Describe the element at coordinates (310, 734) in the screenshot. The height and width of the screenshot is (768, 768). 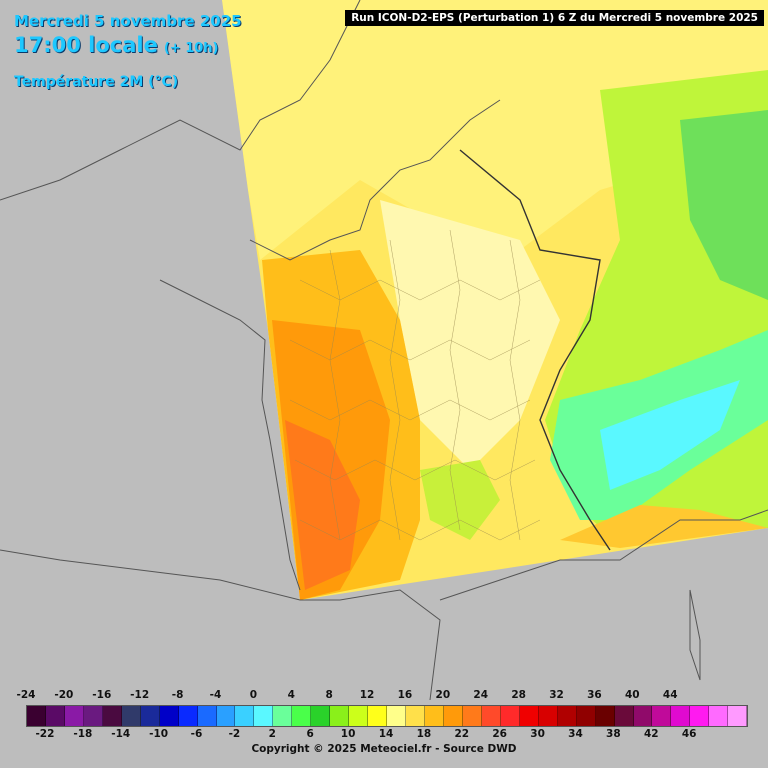
I see `legend-tick-label: 6` at that location.